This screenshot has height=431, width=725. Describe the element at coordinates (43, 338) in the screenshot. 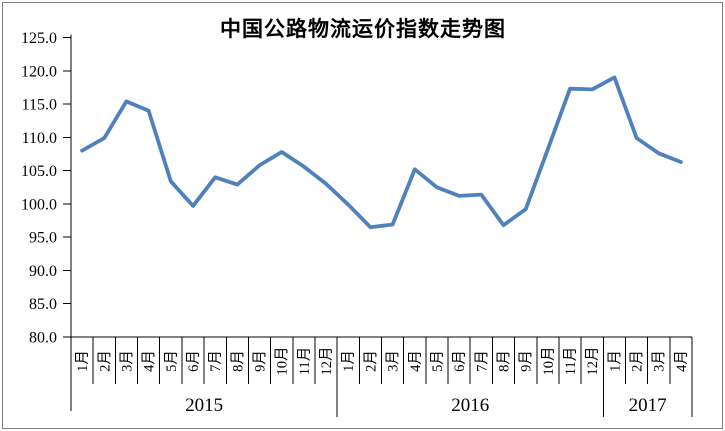

I see `y-axis-tick-label: 80.0` at that location.